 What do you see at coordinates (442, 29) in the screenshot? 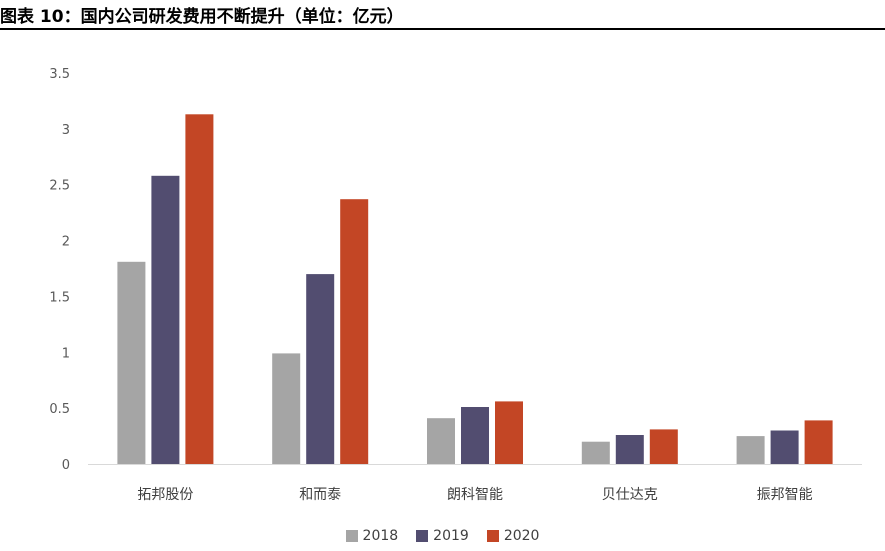
I see `title-rule` at bounding box center [442, 29].